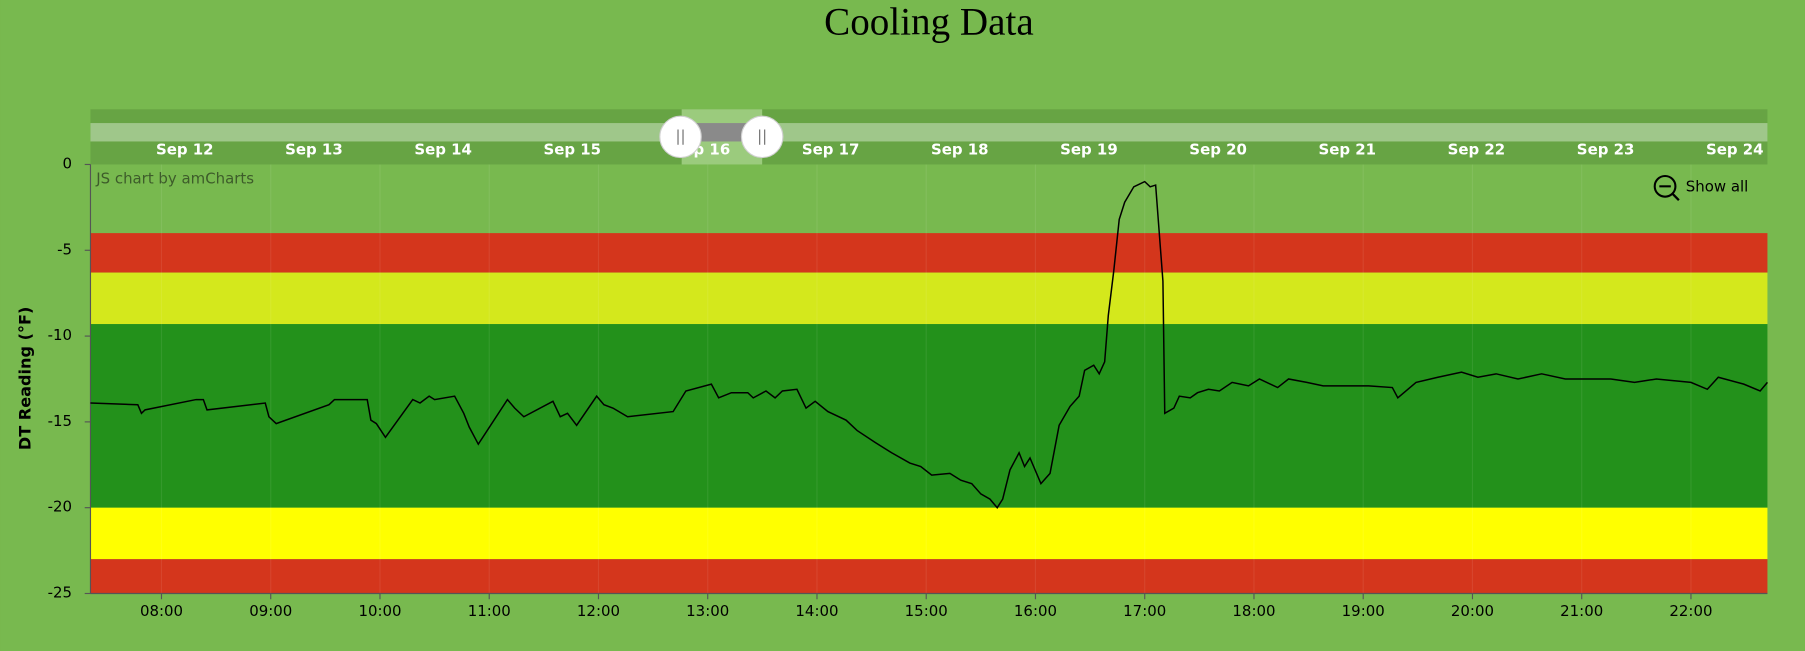  I want to click on x-tick-label: 22:00, so click(1690, 611).